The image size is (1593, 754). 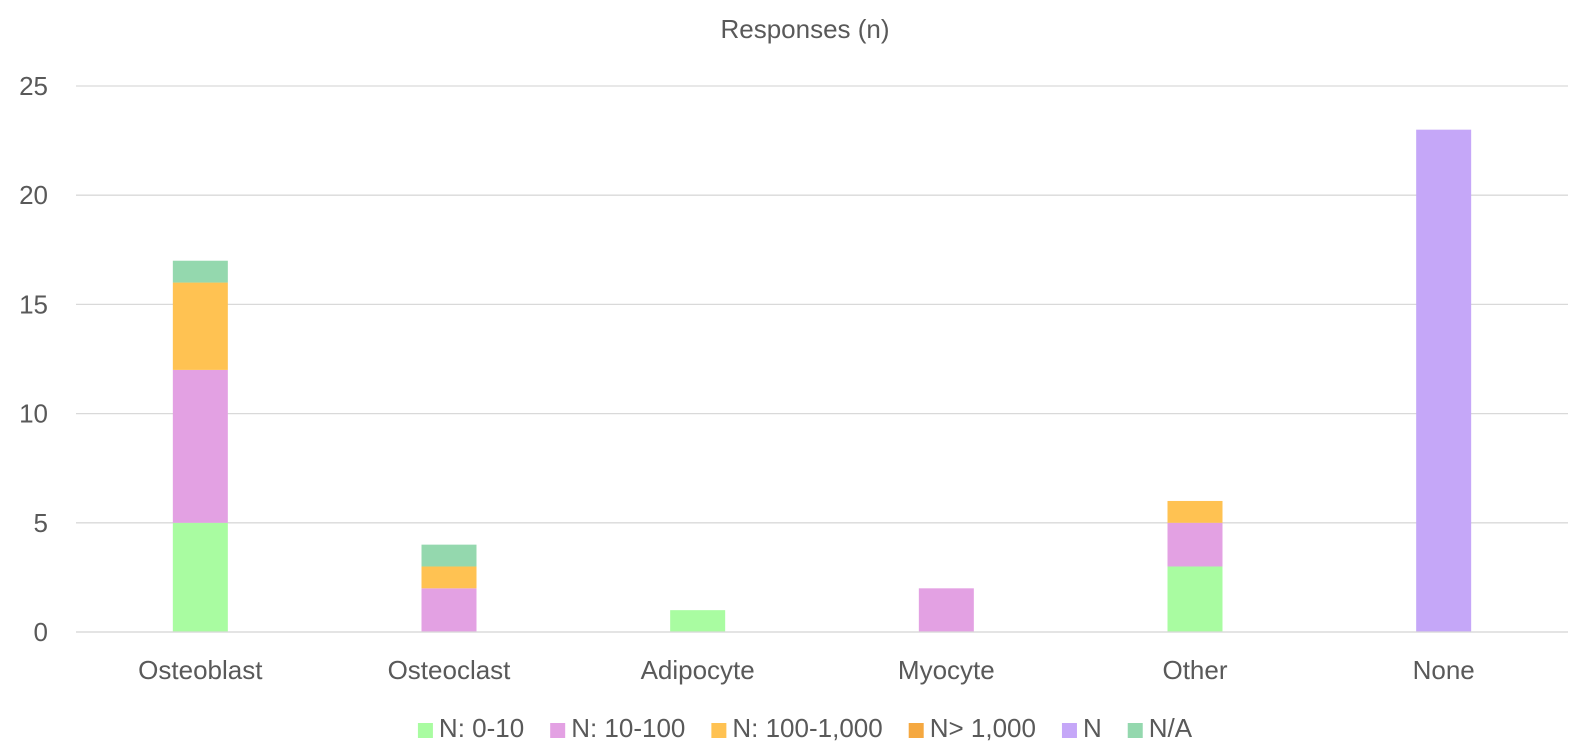 I want to click on legend-label: N: 100-1,000, so click(x=807, y=728).